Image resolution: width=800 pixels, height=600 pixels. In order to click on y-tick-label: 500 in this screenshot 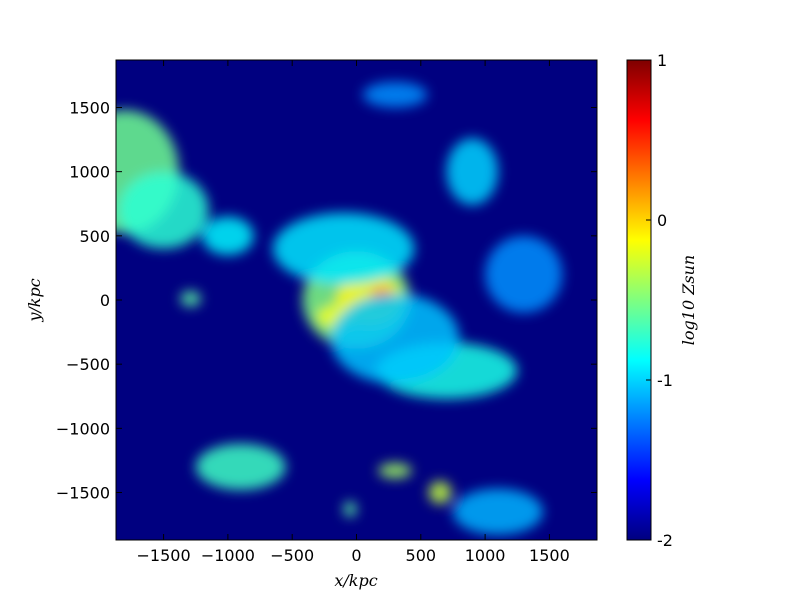, I will do `click(94, 236)`.